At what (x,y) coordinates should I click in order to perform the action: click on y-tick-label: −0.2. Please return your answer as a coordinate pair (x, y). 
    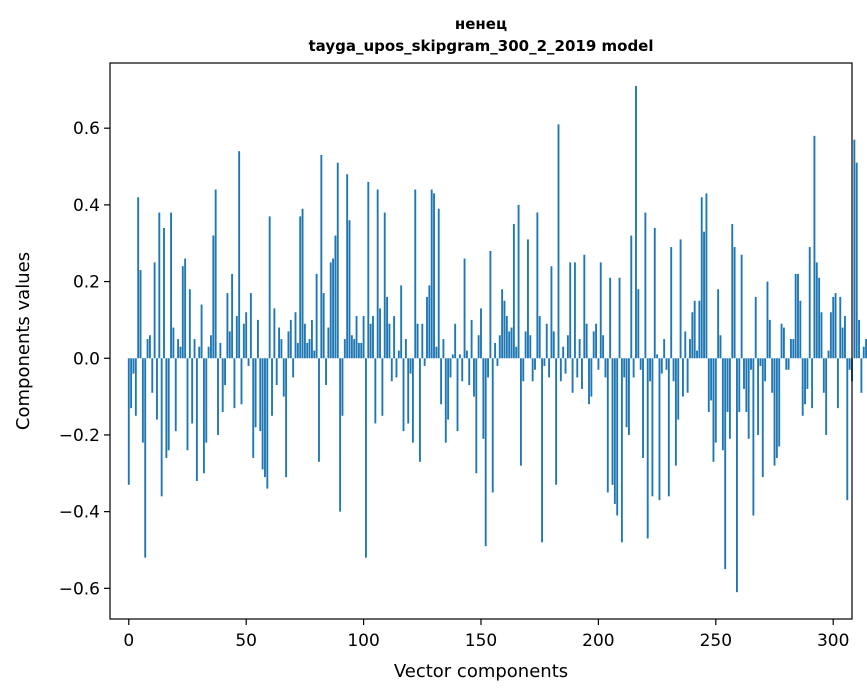
    Looking at the image, I should click on (79, 436).